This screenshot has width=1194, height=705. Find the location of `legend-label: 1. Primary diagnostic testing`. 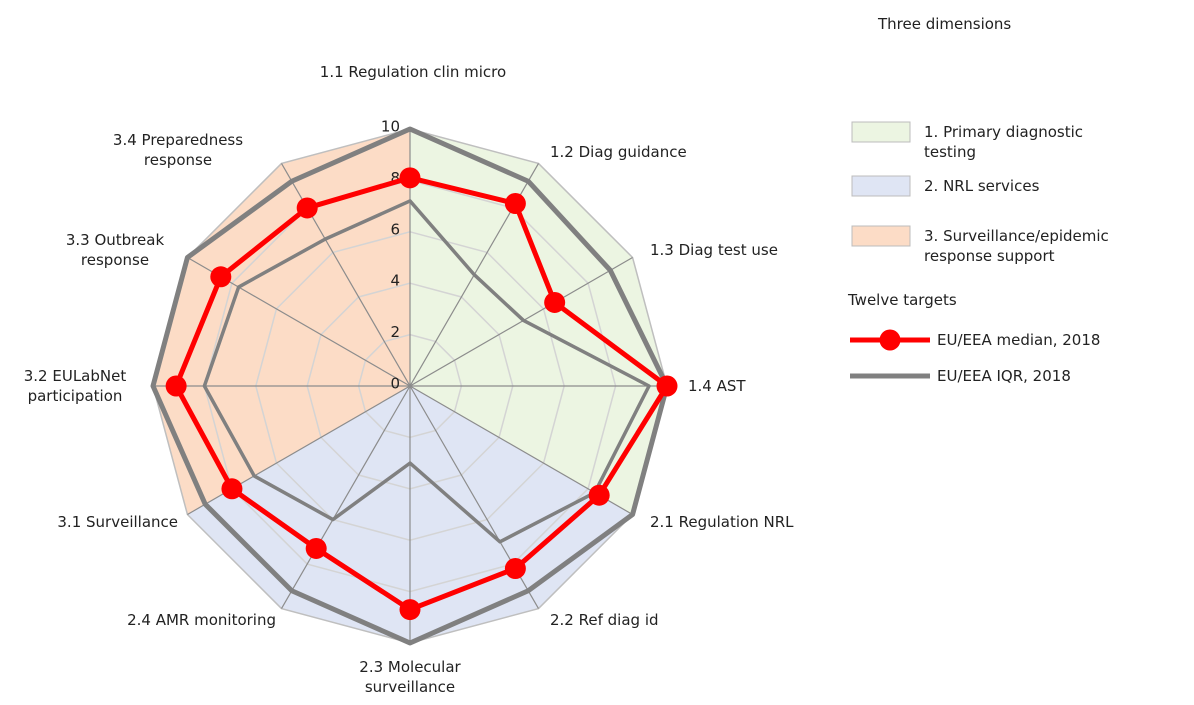

legend-label: 1. Primary diagnostic testing is located at coordinates (1004, 142).